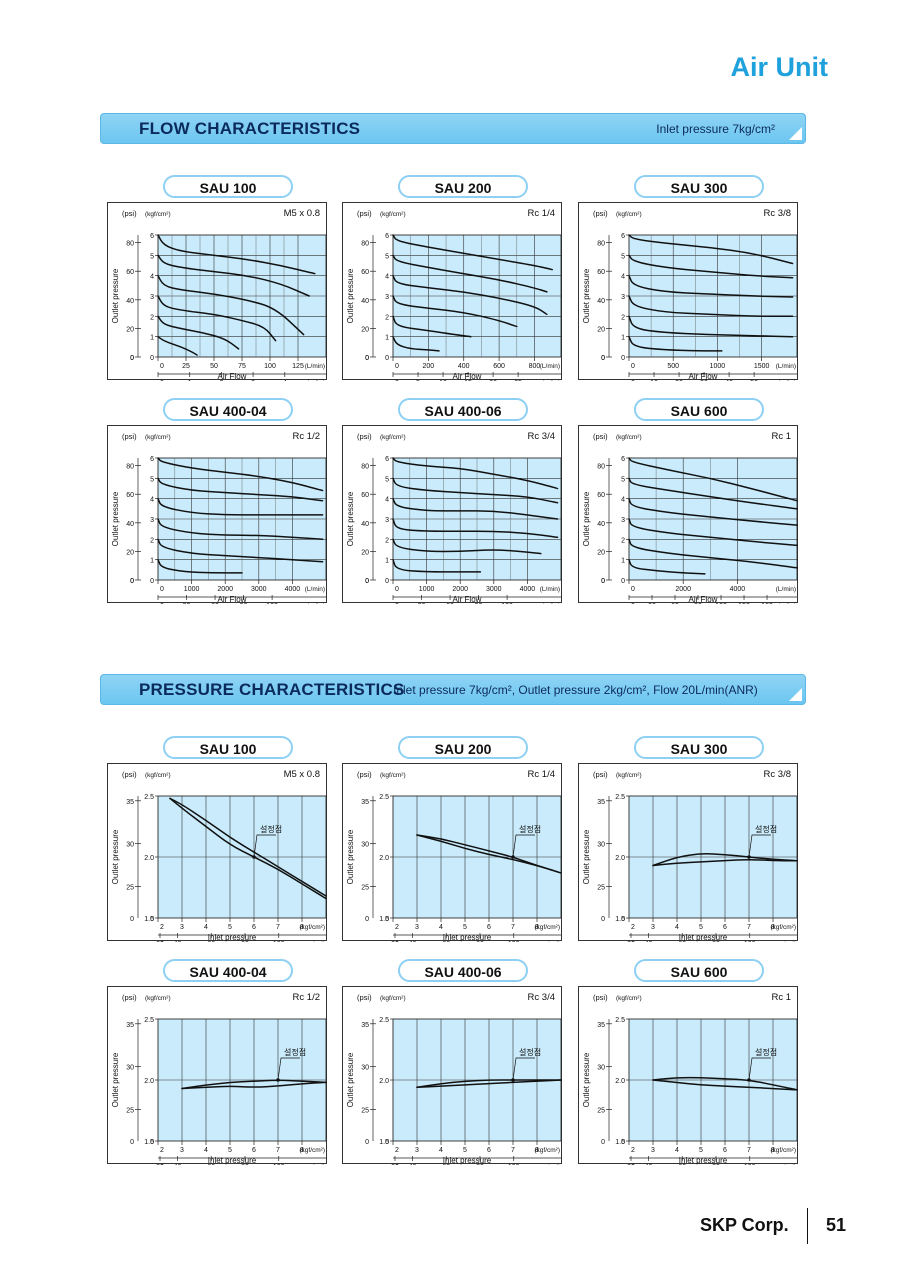  I want to click on x-tick-label: 6, so click(725, 1150).